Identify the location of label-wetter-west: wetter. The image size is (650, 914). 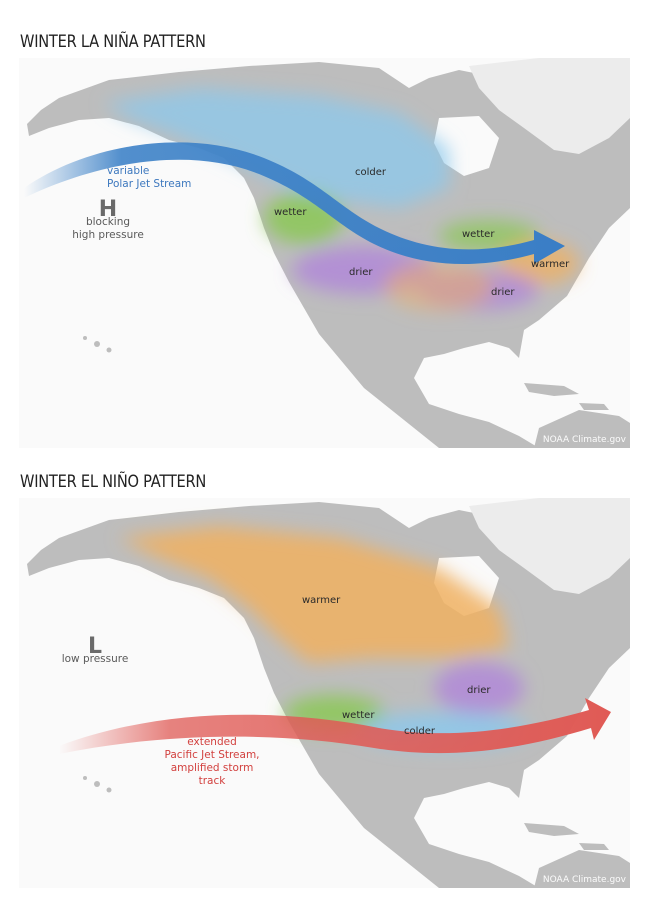
(290, 212).